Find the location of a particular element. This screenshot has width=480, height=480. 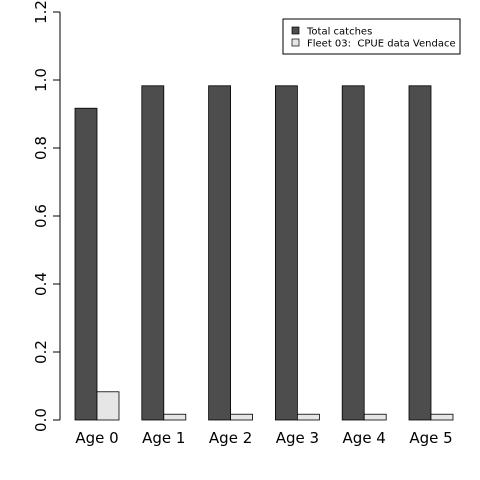

x-category-label: Age 3 is located at coordinates (297, 438).